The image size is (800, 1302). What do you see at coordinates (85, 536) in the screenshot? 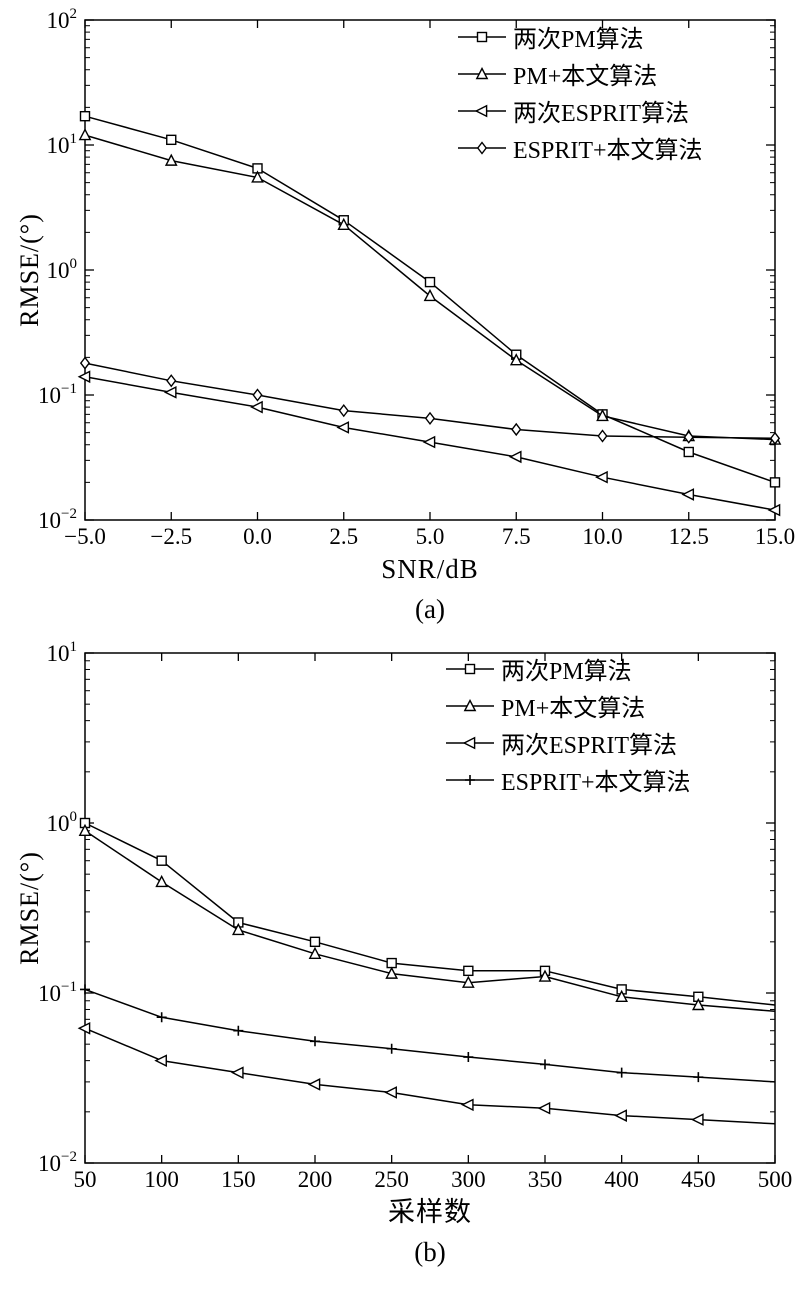
I see `svg-text: −5.0` at bounding box center [85, 536].